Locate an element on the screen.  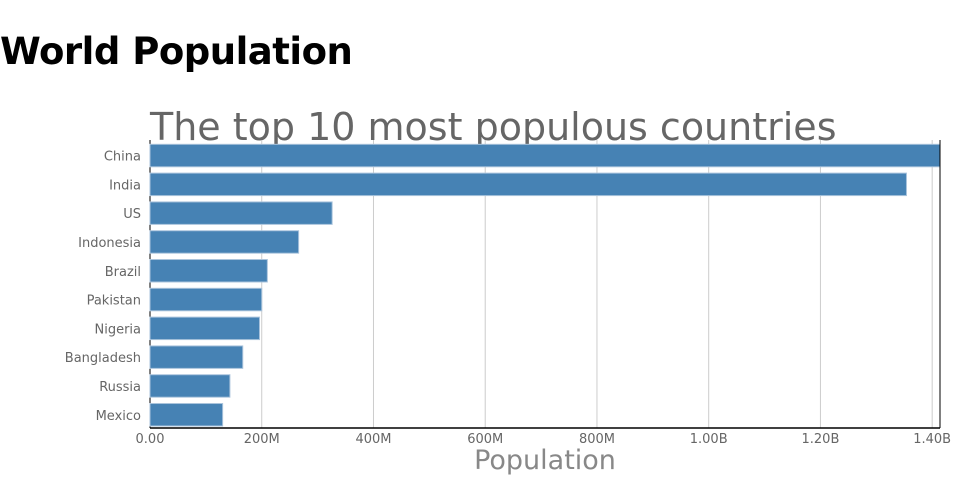
x-tick-label: 200M is located at coordinates (262, 439).